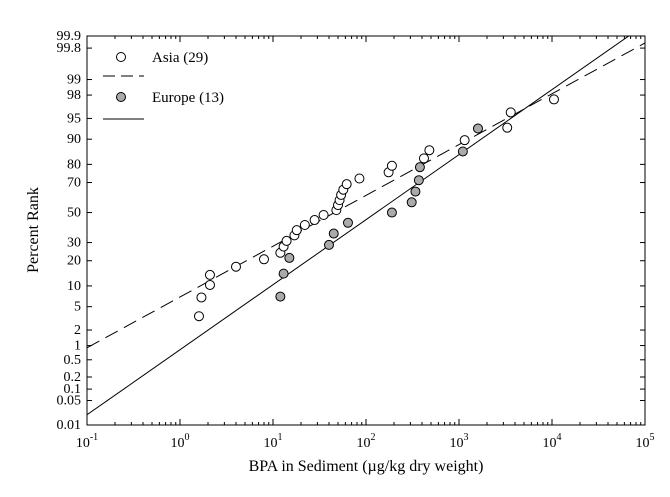 The image size is (670, 497). I want to click on legend: Asia (29) Europe (13), so click(163, 85).